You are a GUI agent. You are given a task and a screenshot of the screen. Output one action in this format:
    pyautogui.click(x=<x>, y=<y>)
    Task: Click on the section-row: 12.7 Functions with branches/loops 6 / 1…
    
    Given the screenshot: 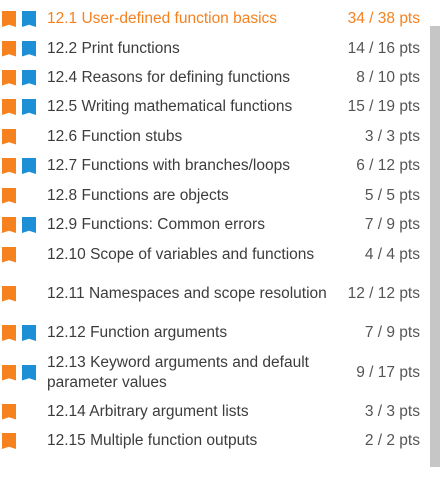 What is the action you would take?
    pyautogui.click(x=215, y=166)
    